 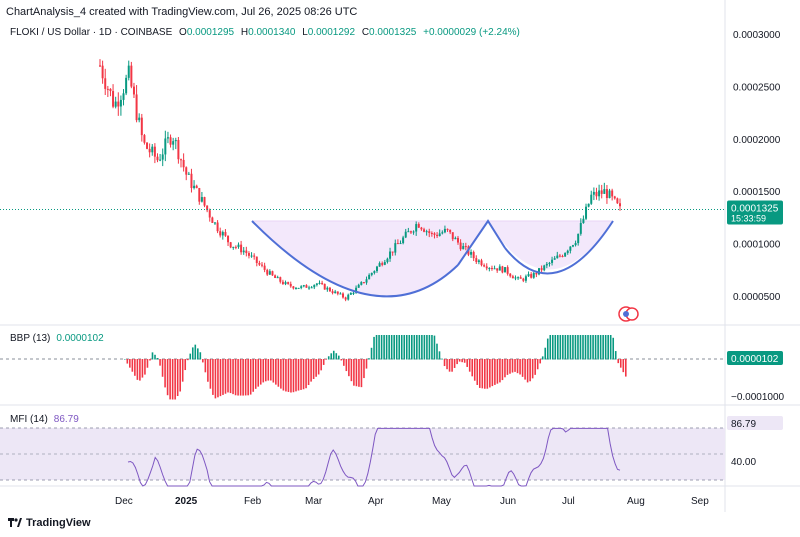 What do you see at coordinates (755, 423) in the screenshot?
I see `mfi-value-badge` at bounding box center [755, 423].